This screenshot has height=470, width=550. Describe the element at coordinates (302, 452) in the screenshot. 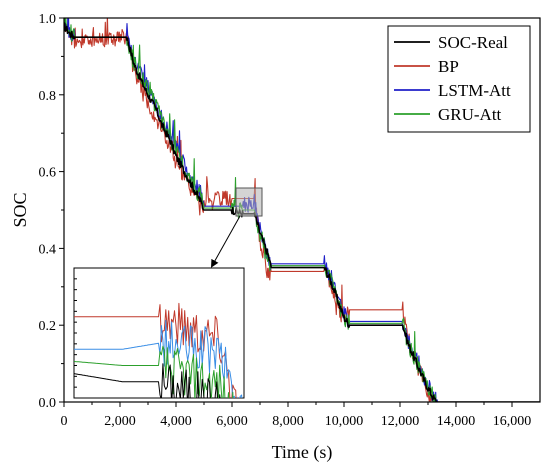

I see `x-axis-title: Time (s)` at that location.